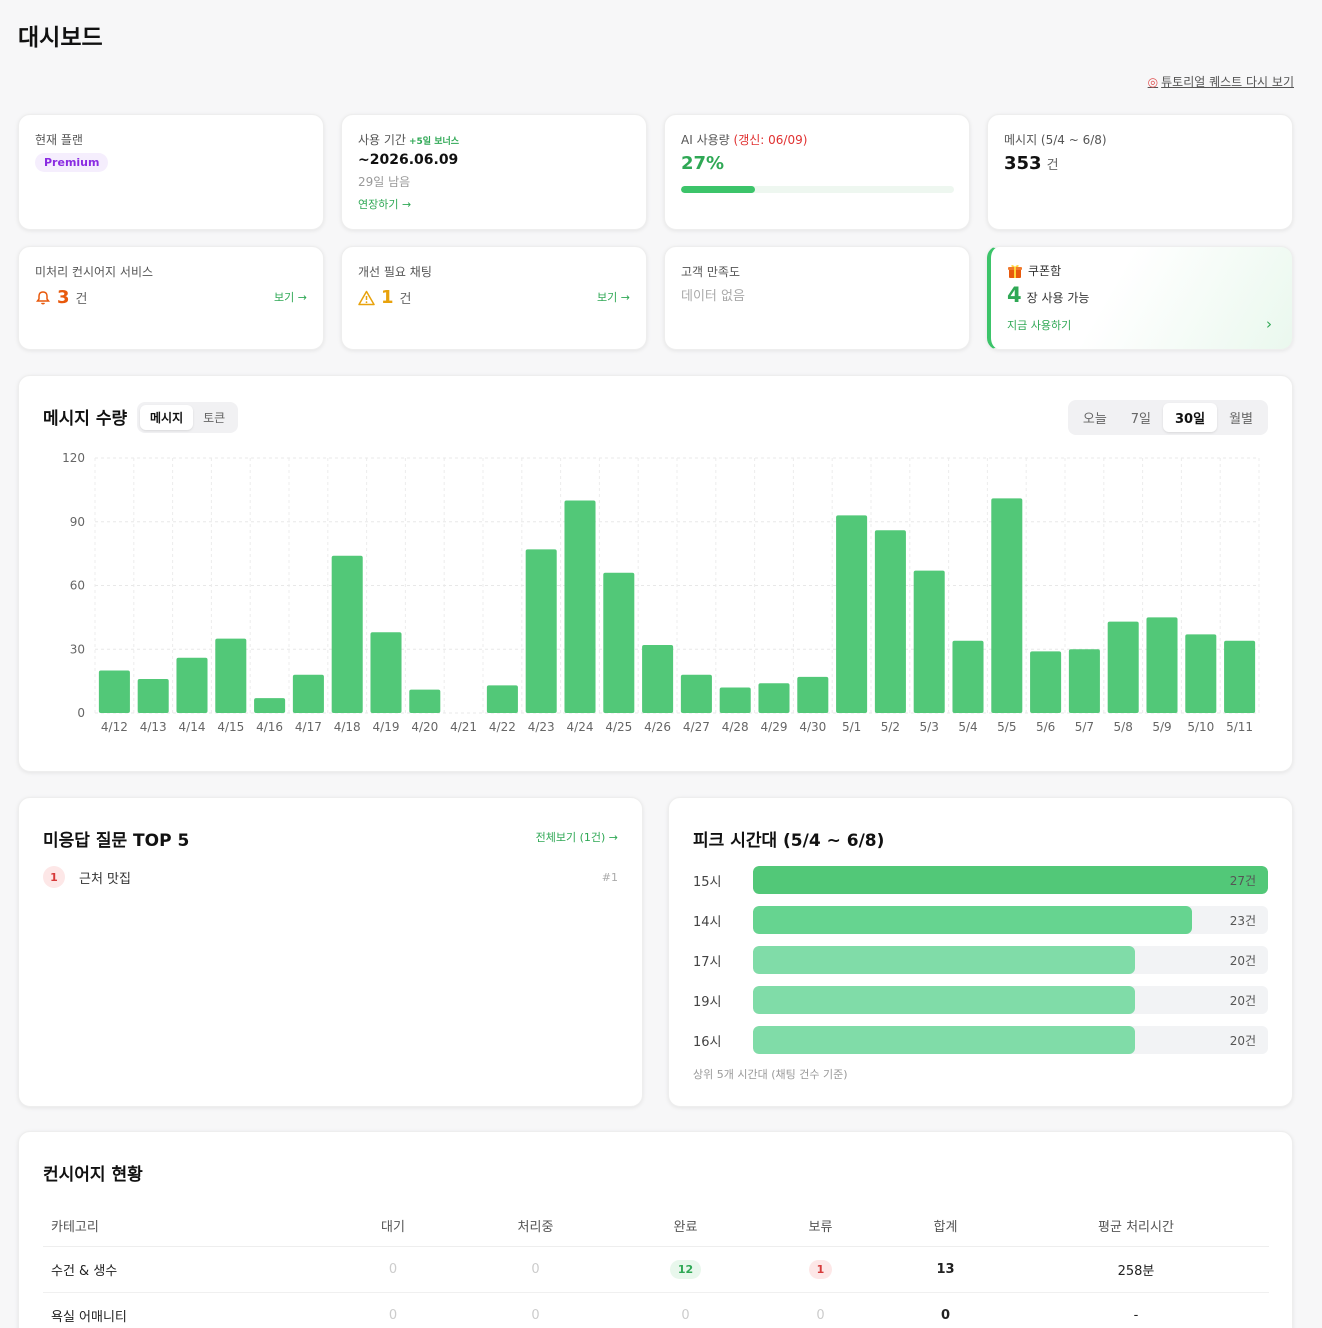  Describe the element at coordinates (463, 727) in the screenshot. I see `x-tick-label: 4/21` at that location.